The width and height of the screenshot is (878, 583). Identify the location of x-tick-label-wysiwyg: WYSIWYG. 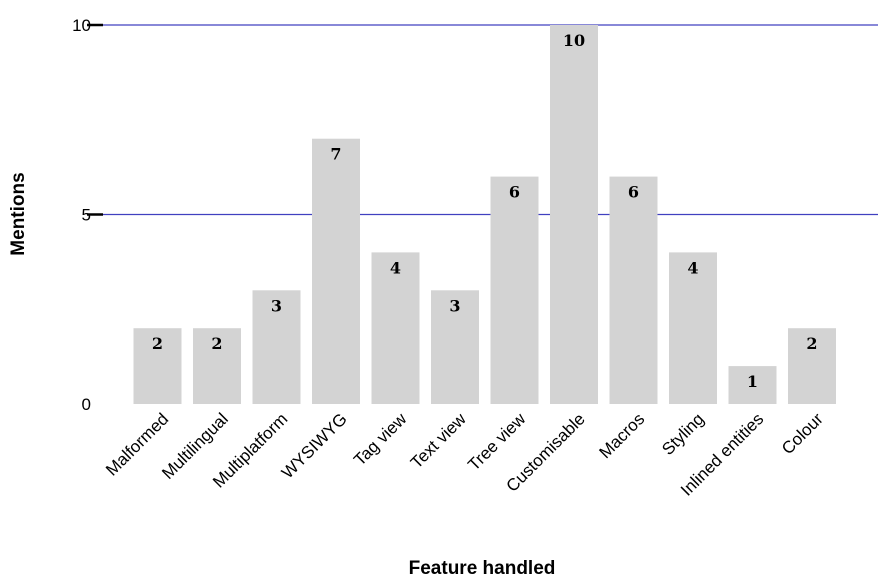
(314, 445).